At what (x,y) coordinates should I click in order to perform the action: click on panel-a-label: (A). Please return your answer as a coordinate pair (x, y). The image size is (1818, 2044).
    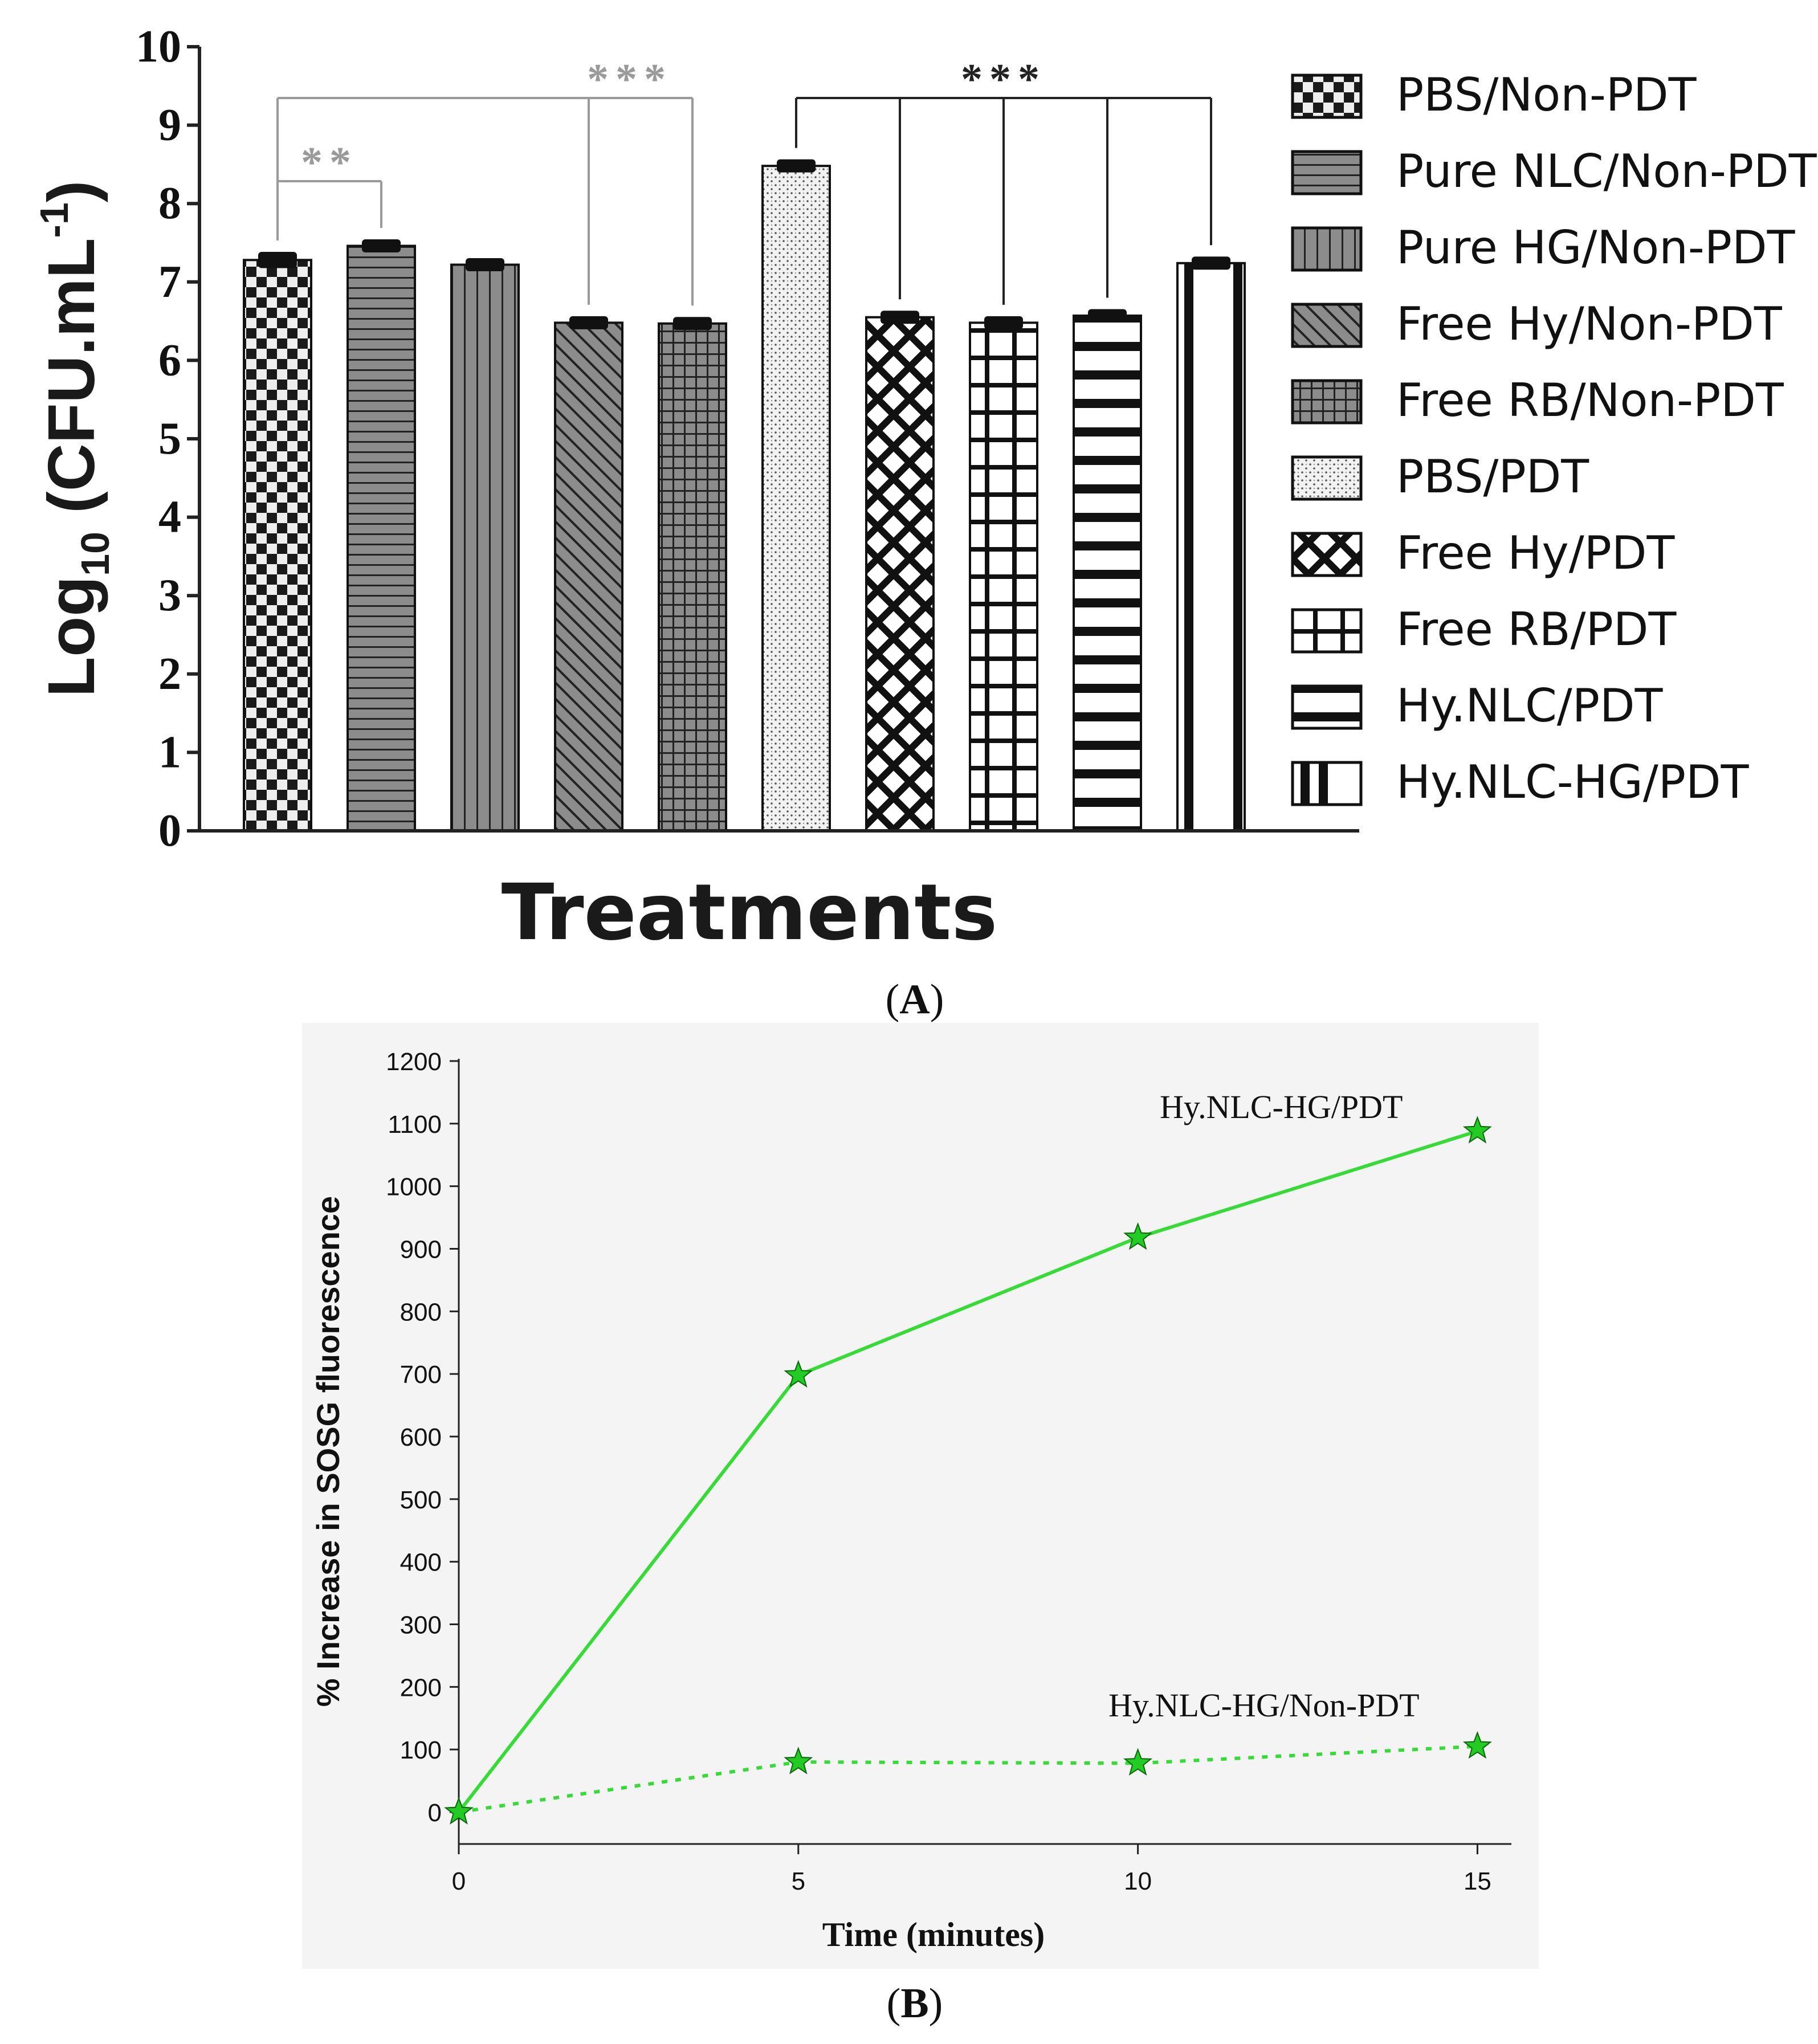
    Looking at the image, I should click on (915, 999).